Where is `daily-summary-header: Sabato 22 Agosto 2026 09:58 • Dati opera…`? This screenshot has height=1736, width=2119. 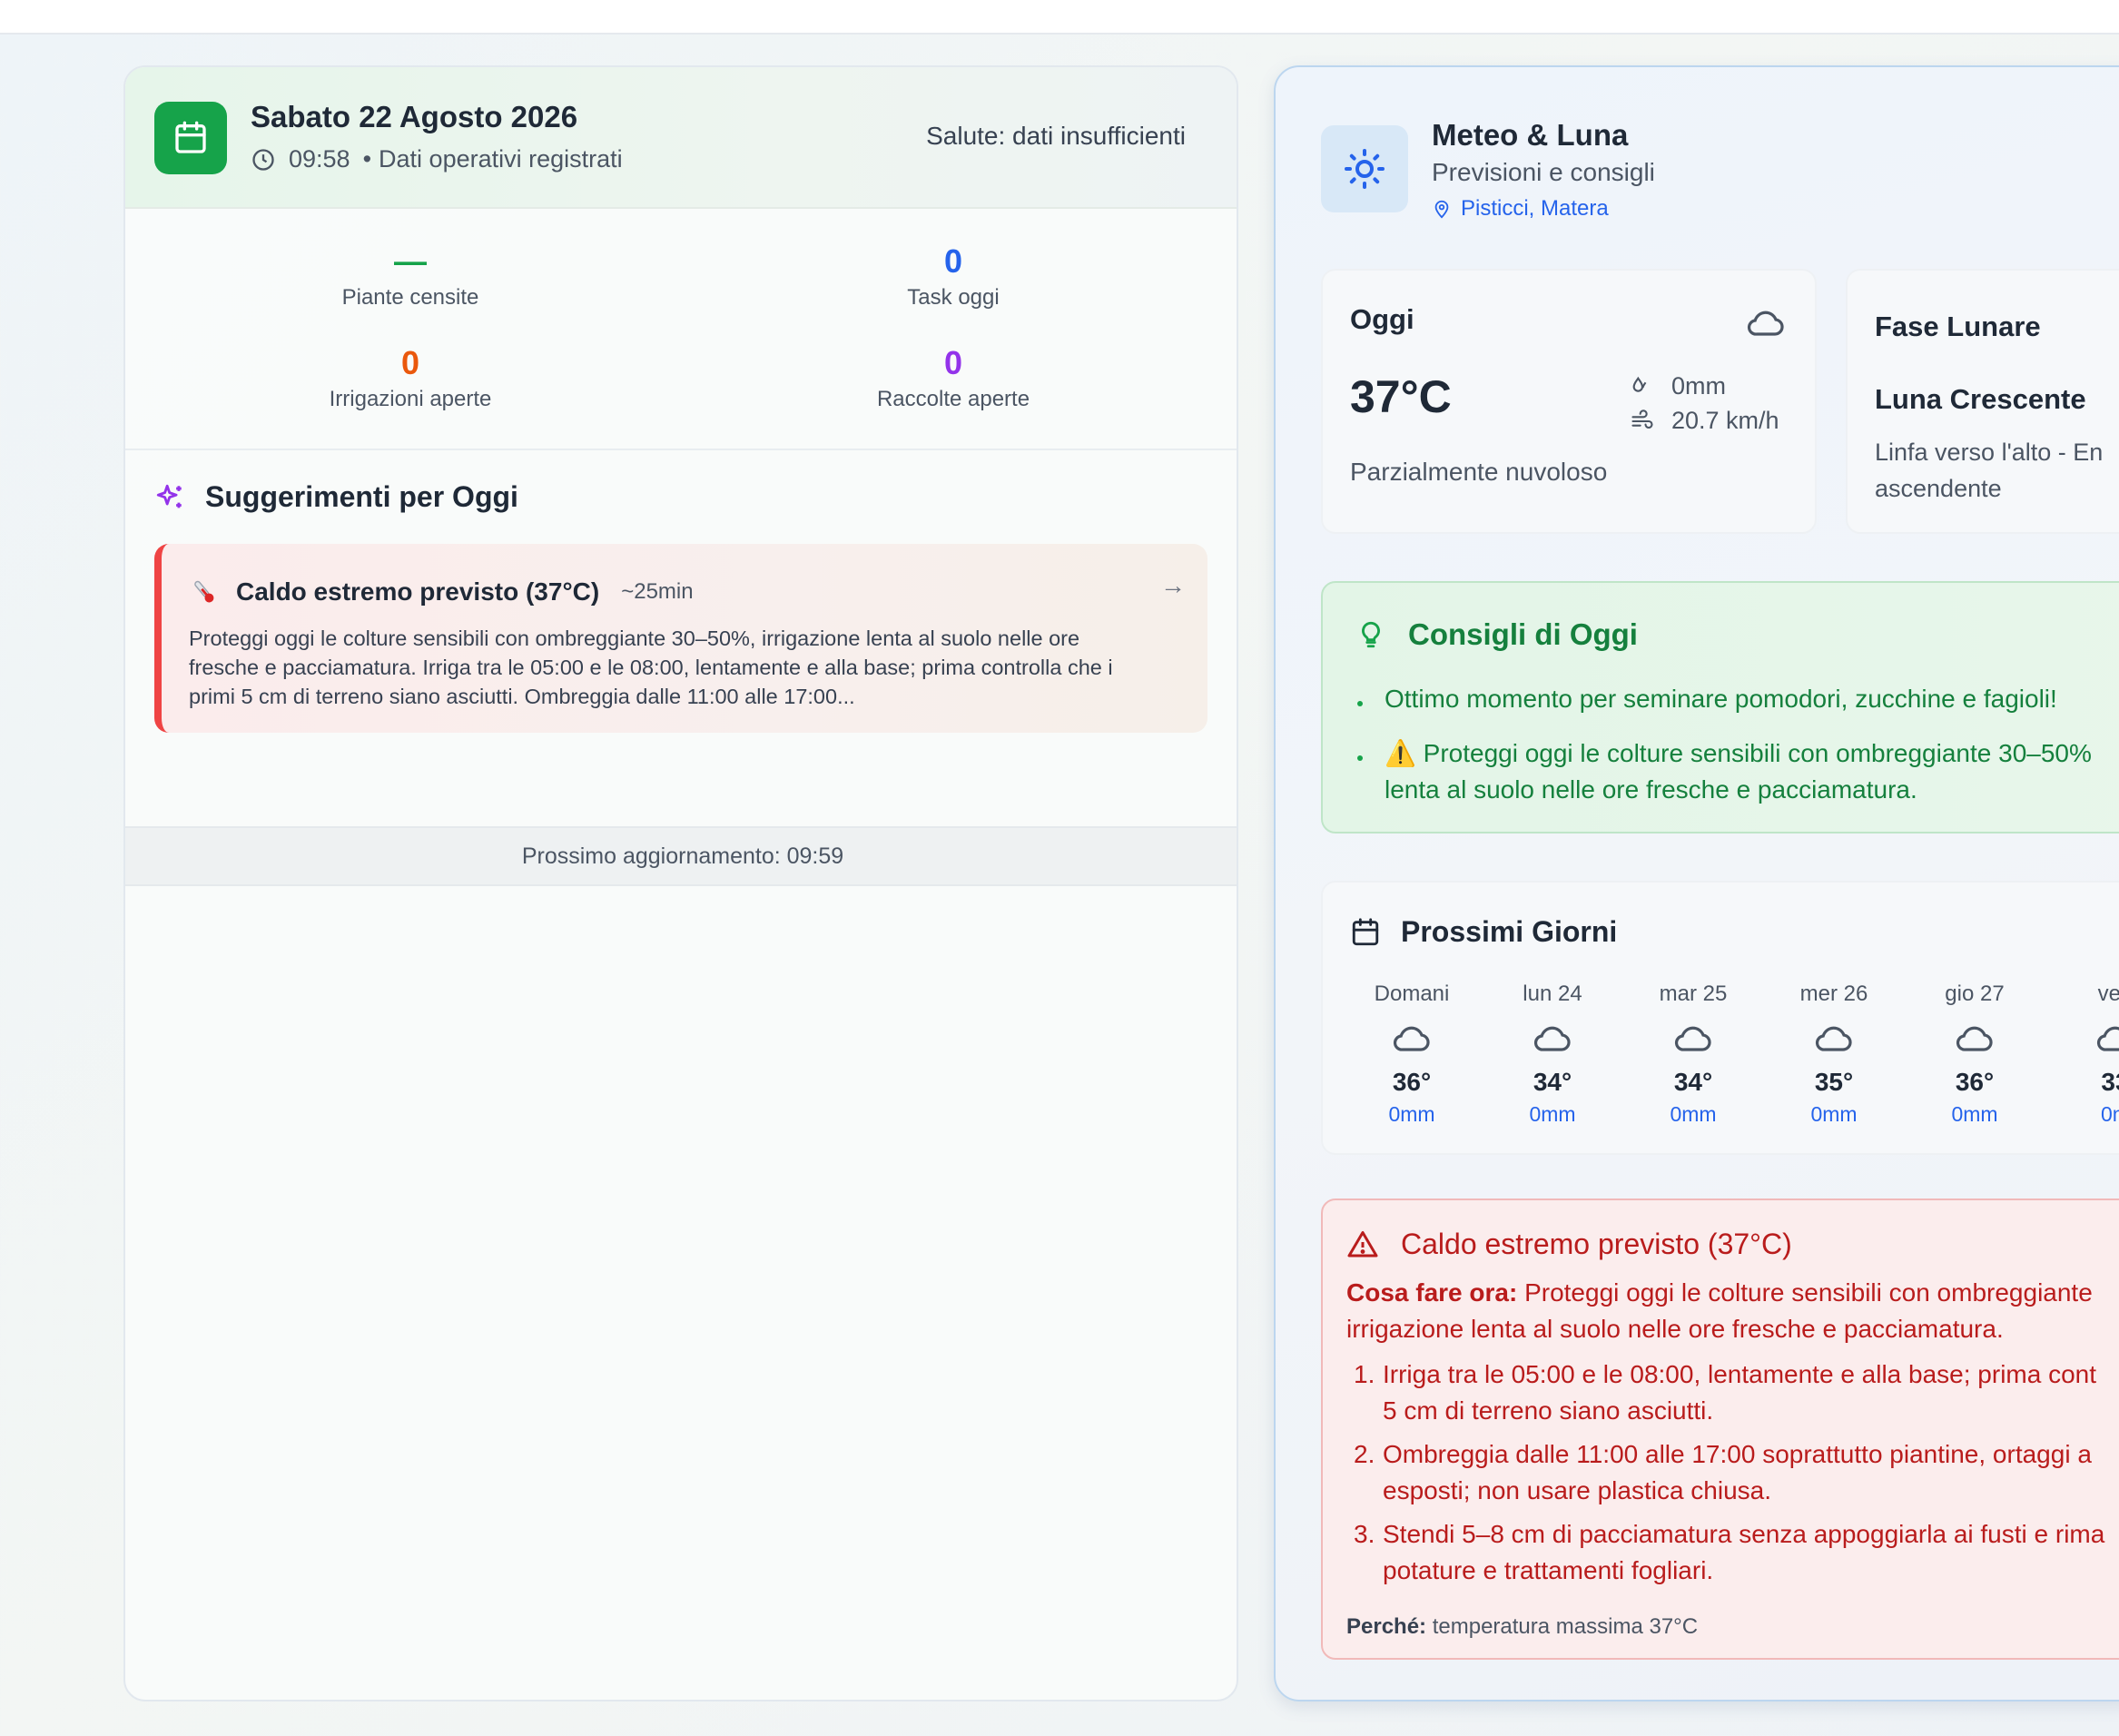
daily-summary-header: Sabato 22 Agosto 2026 09:58 • Dati opera… is located at coordinates (681, 138).